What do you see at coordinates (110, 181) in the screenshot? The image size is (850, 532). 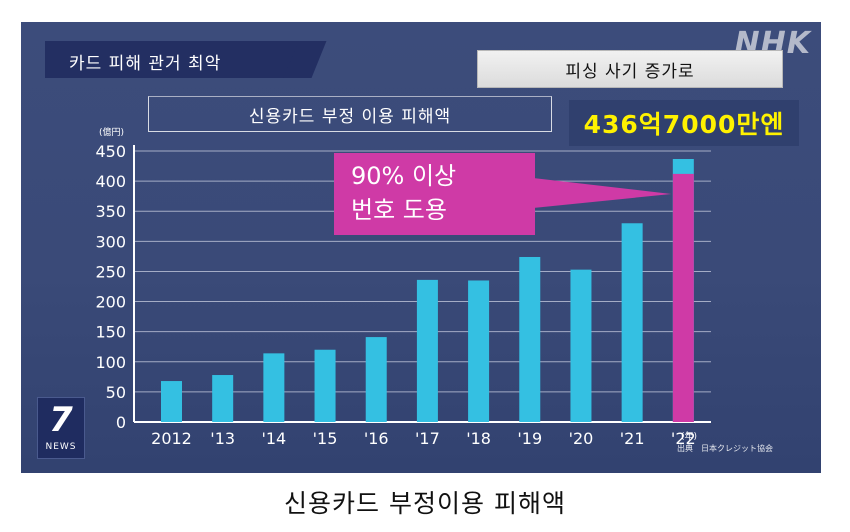 I see `y-tick-label: 400` at bounding box center [110, 181].